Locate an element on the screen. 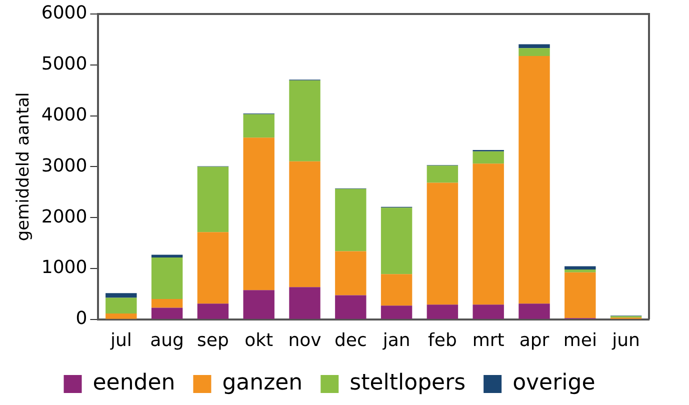 The image size is (689, 405). x-tick-label: nov is located at coordinates (305, 340).